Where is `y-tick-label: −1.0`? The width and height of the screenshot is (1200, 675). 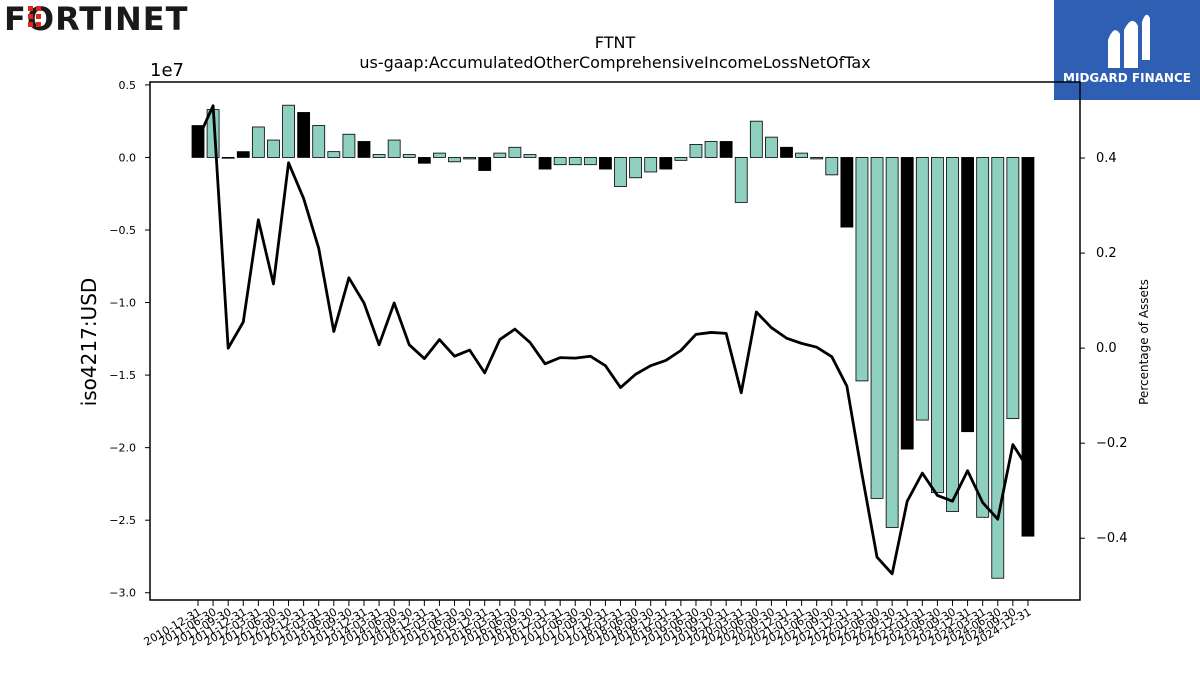
y-tick-label: −1.0 is located at coordinates (122, 303).